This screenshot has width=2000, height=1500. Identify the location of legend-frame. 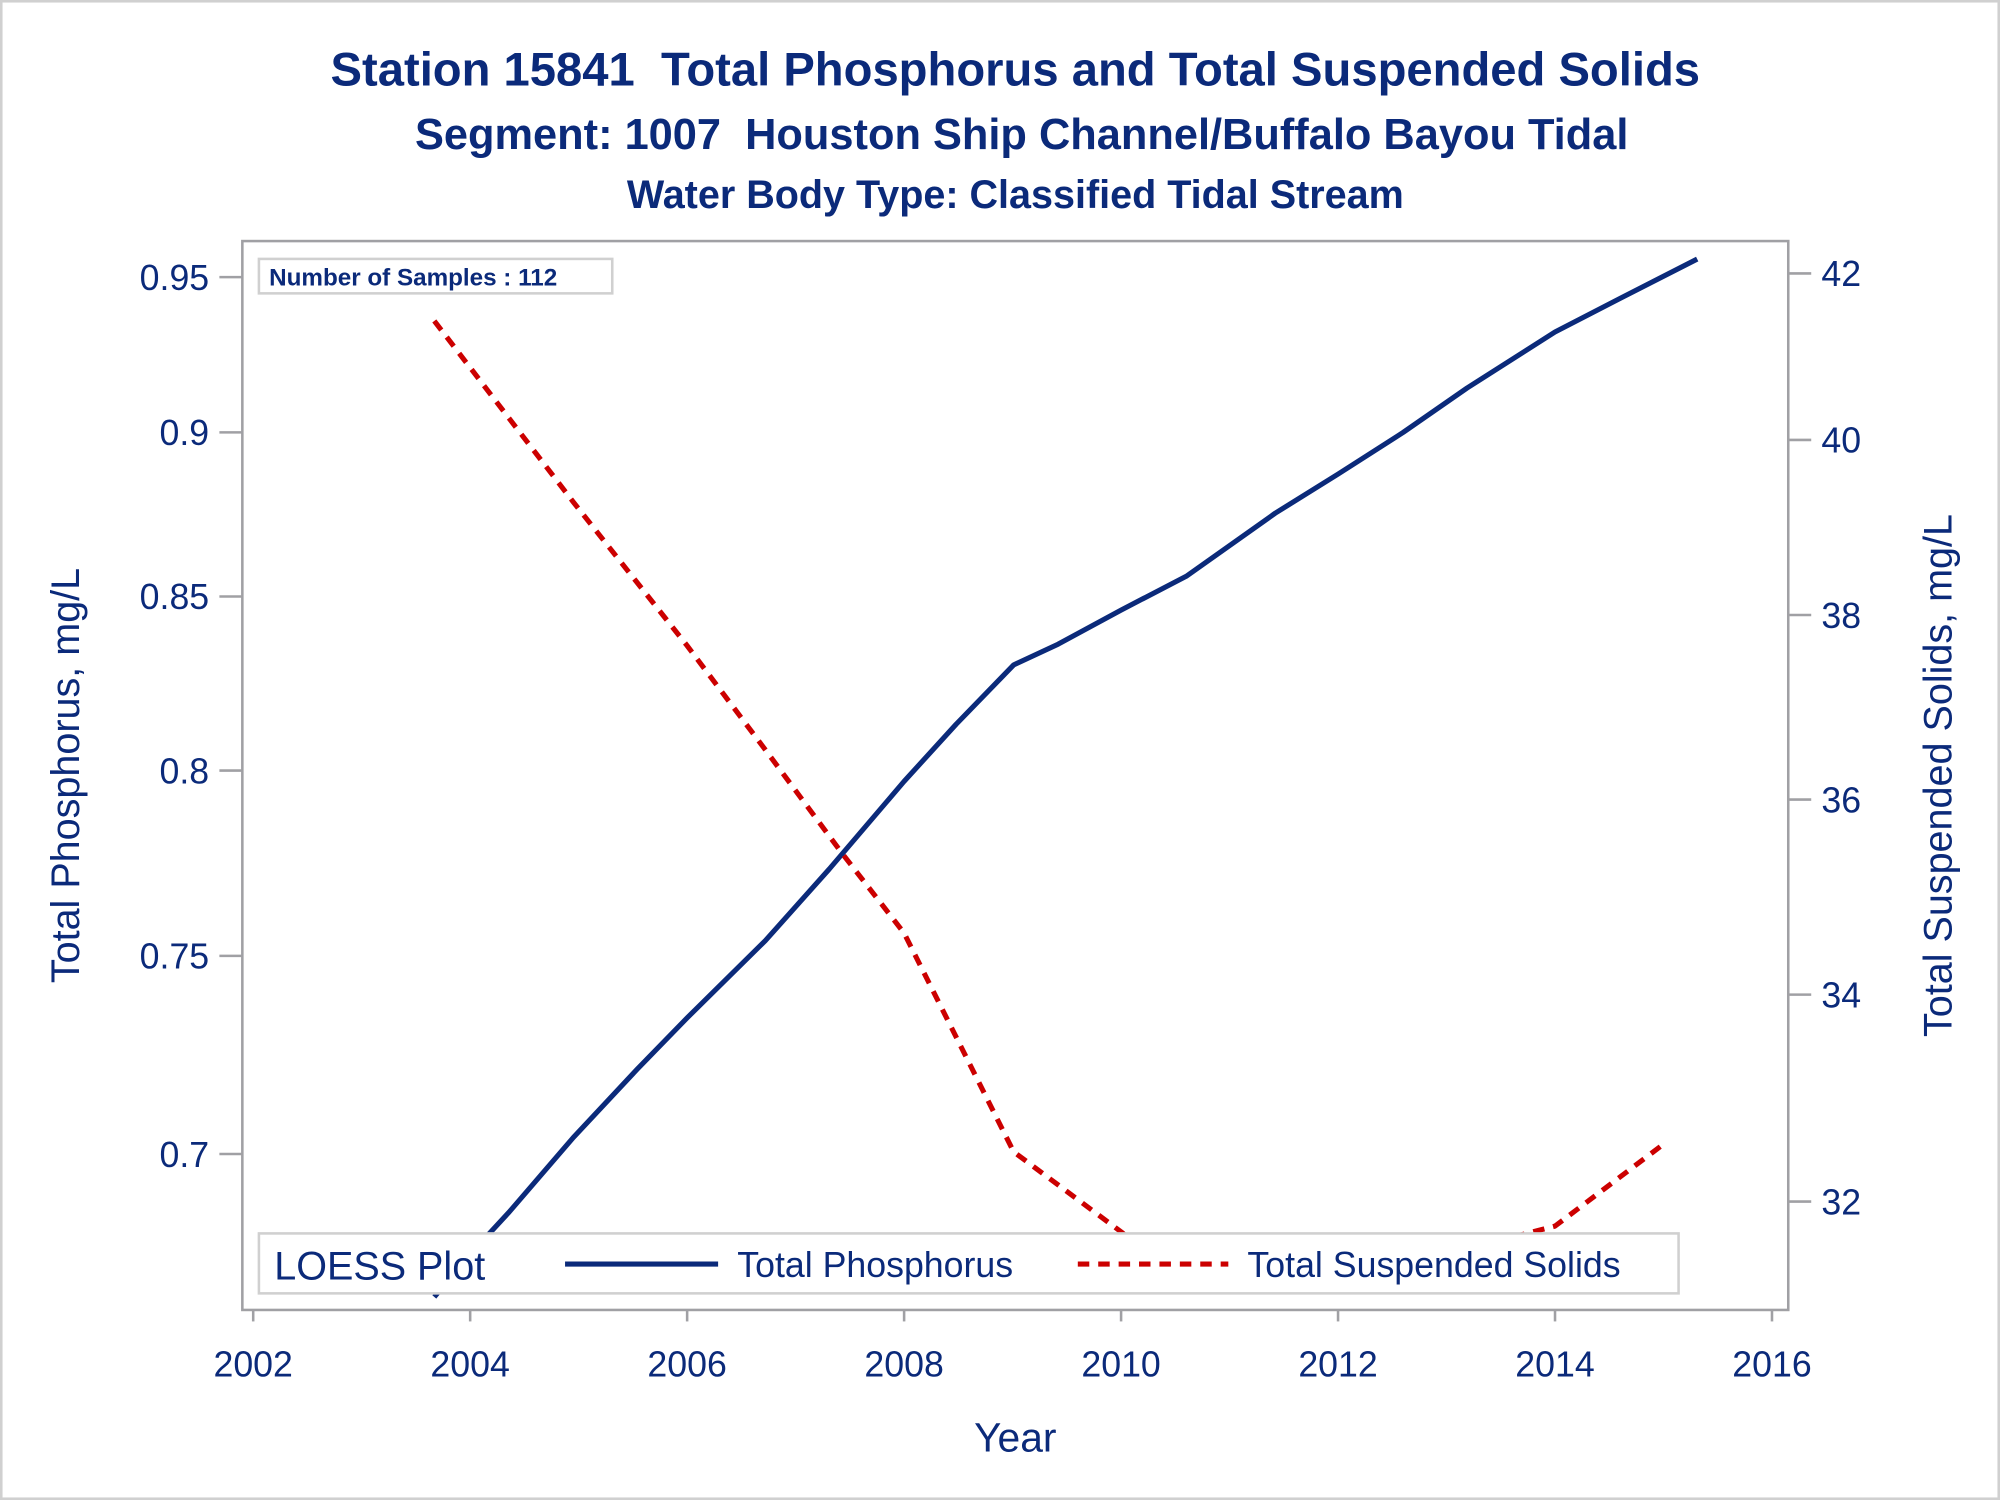
(968, 1263).